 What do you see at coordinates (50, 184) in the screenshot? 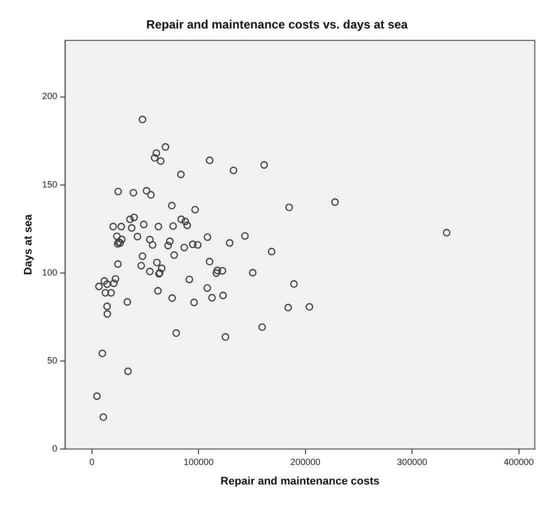
I see `y-tick-label: 150` at bounding box center [50, 184].